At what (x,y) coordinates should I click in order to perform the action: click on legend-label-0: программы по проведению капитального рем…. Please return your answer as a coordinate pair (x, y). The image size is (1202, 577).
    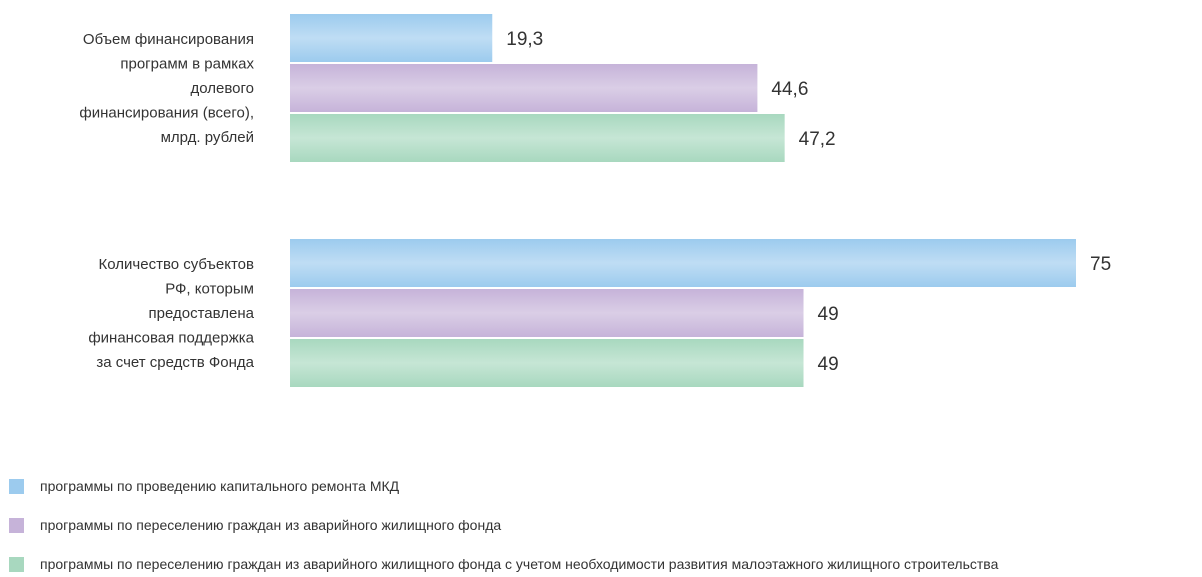
    Looking at the image, I should click on (220, 486).